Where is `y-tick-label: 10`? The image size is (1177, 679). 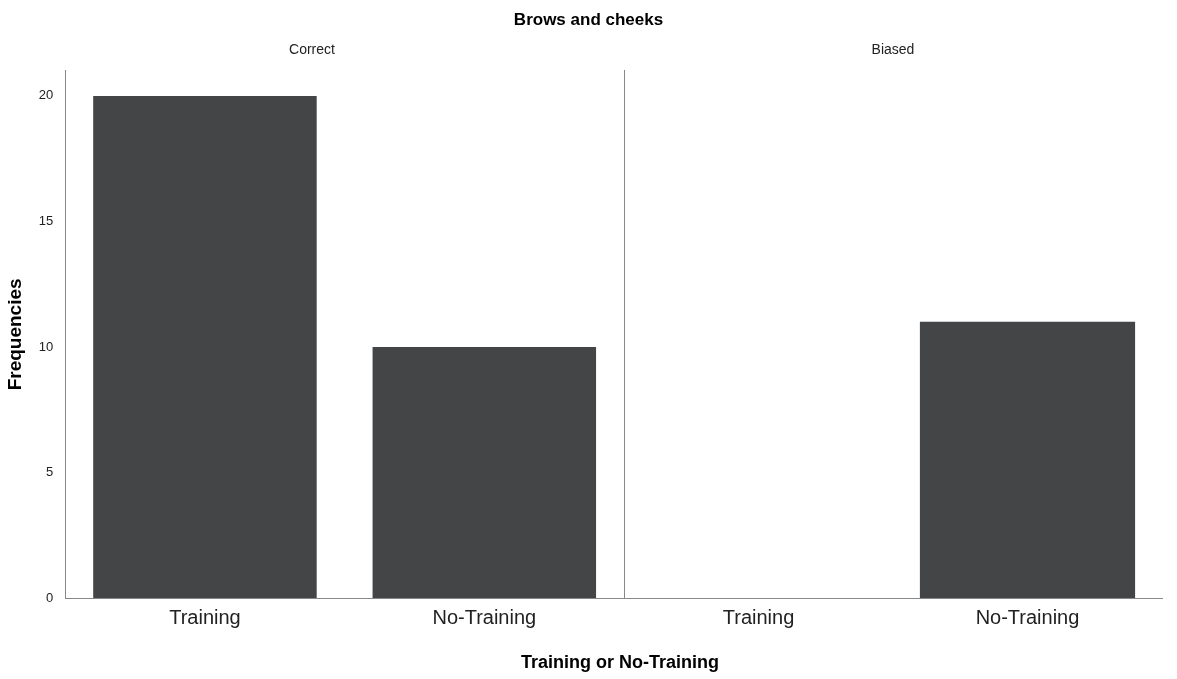 y-tick-label: 10 is located at coordinates (46, 346).